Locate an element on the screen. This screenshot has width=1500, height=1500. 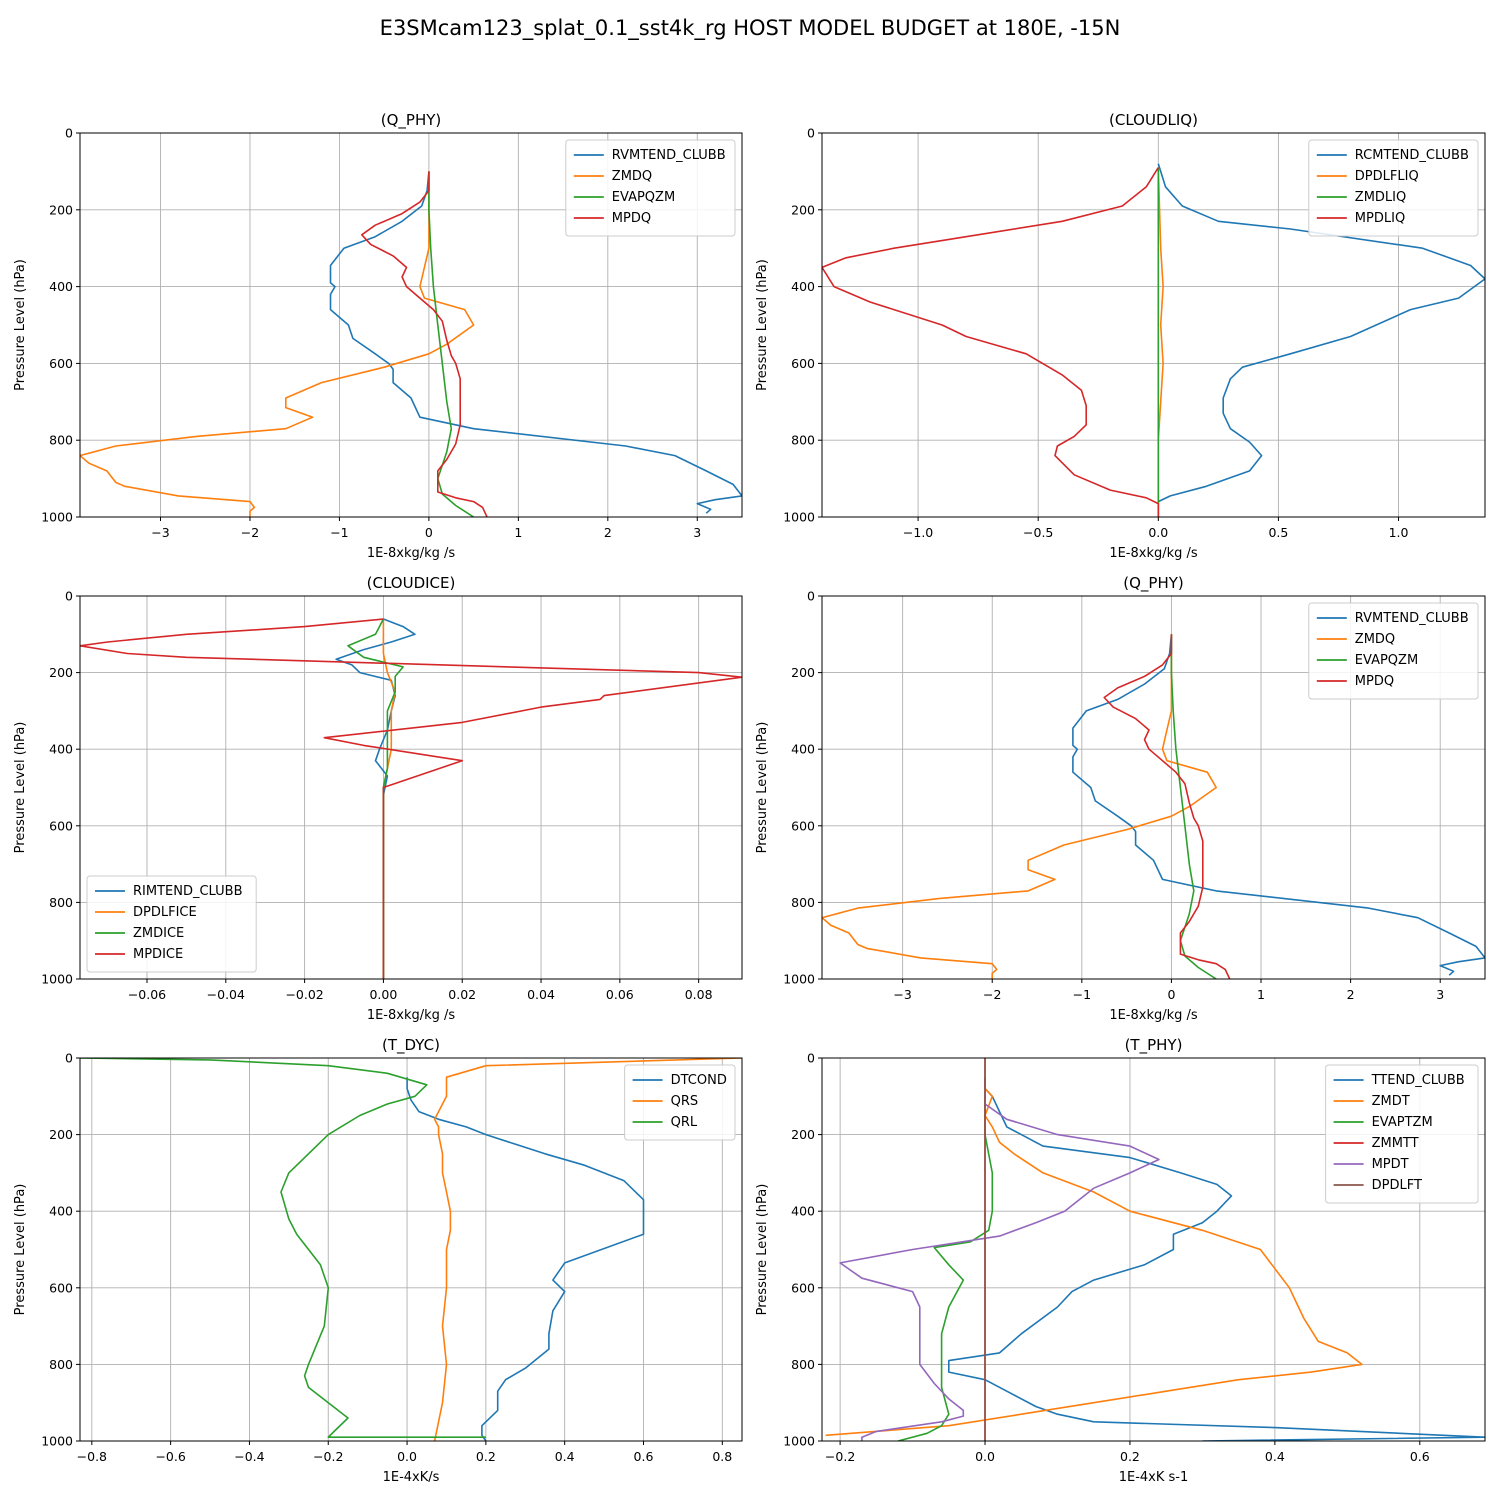
legend-entry: MPDT is located at coordinates (1390, 1164).